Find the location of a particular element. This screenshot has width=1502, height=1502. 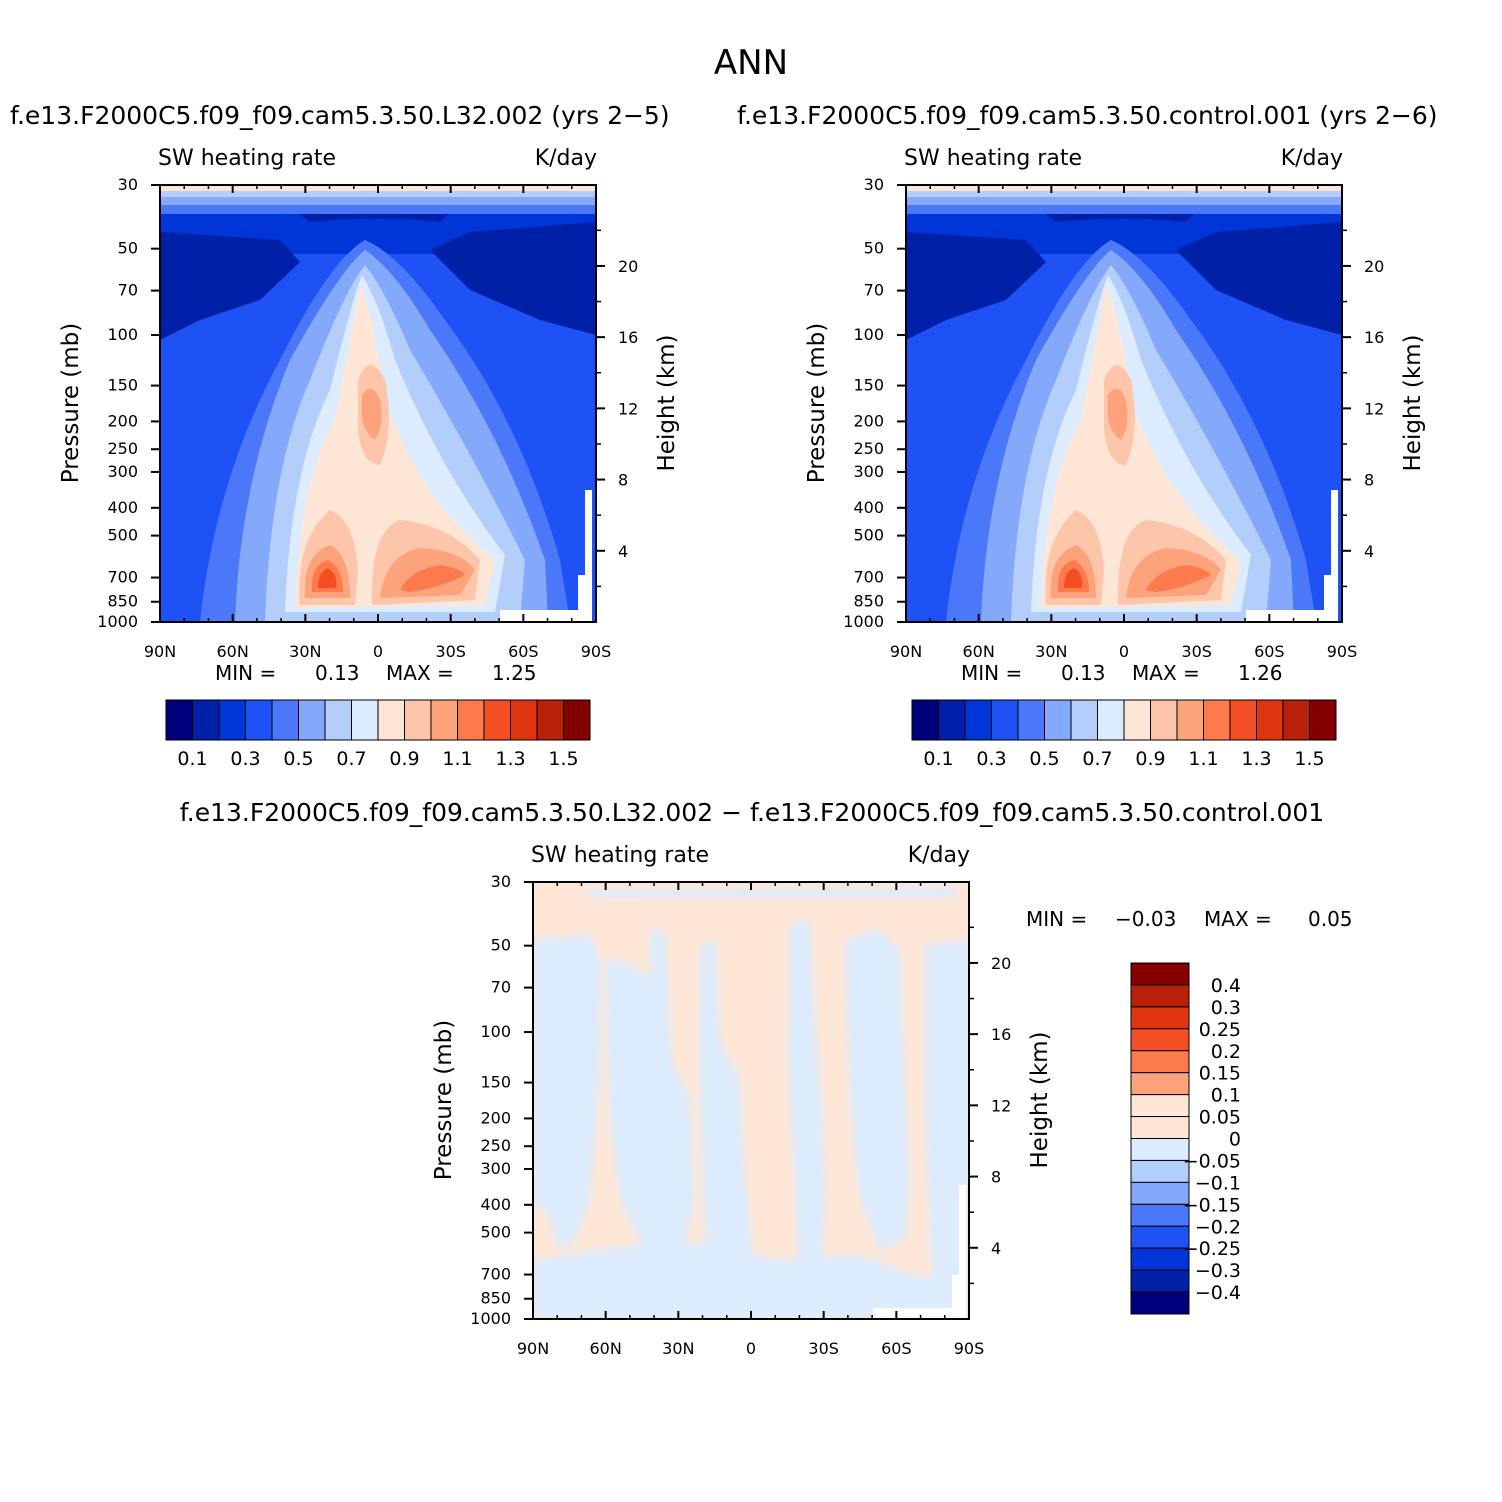

contour-band-negative-c is located at coordinates (730, 1129).